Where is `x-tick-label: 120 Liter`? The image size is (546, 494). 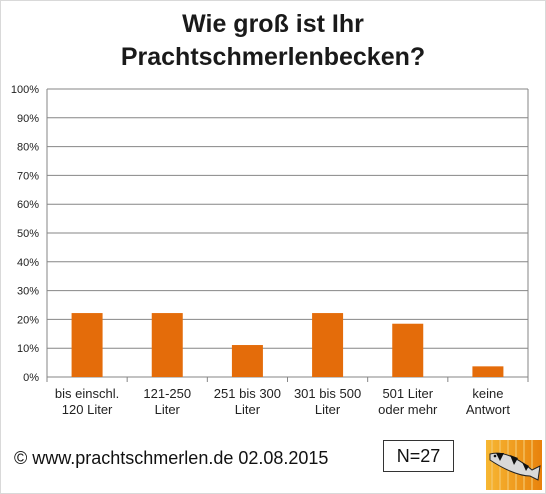
x-tick-label: 120 Liter is located at coordinates (87, 409).